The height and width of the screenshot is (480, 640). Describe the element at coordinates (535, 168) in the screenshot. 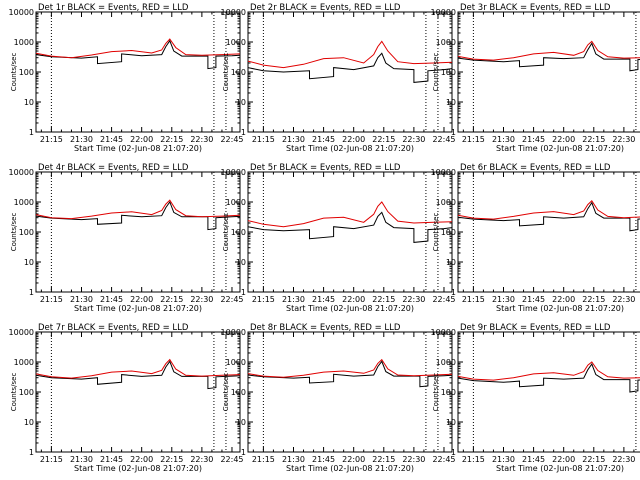

I see `panel-title: Det 6r BLACK = Events, RED = LLD` at that location.